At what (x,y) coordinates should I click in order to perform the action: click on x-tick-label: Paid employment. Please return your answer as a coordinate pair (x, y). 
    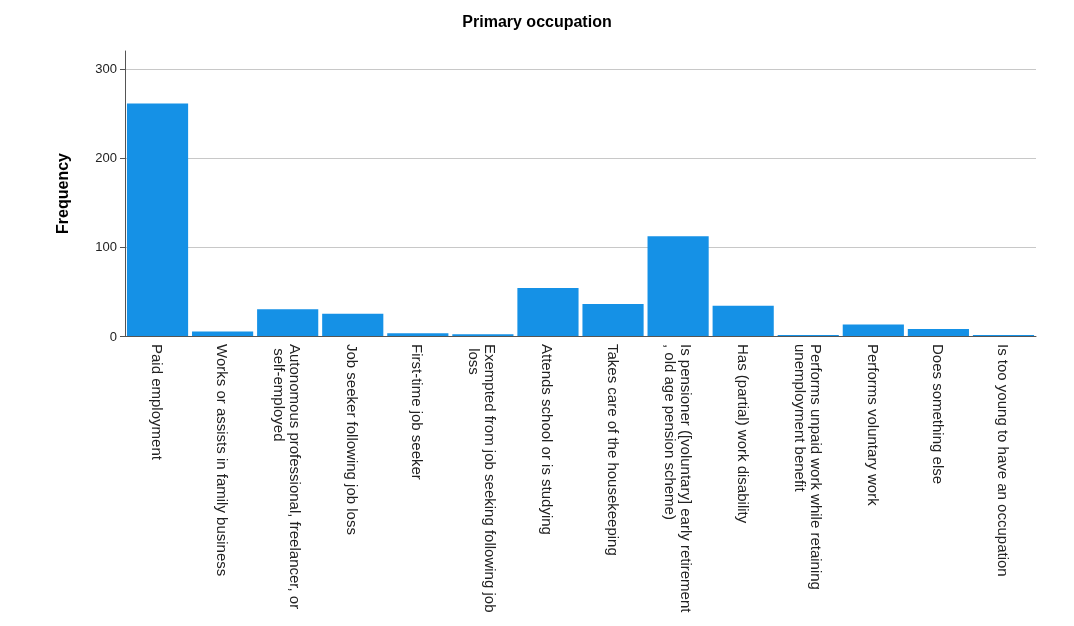
    Looking at the image, I should click on (158, 402).